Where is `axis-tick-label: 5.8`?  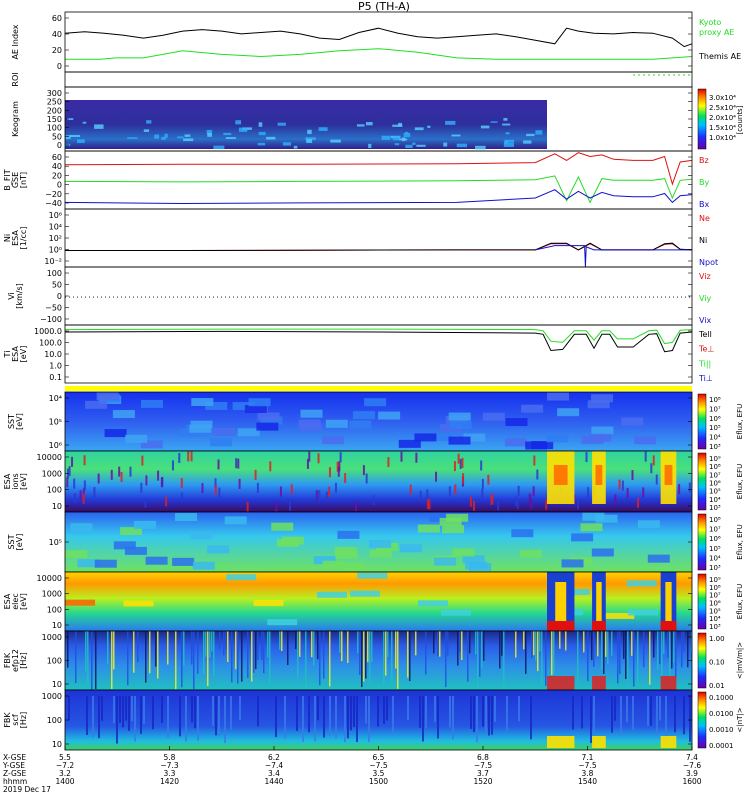
axis-tick-label: 5.8 is located at coordinates (170, 757).